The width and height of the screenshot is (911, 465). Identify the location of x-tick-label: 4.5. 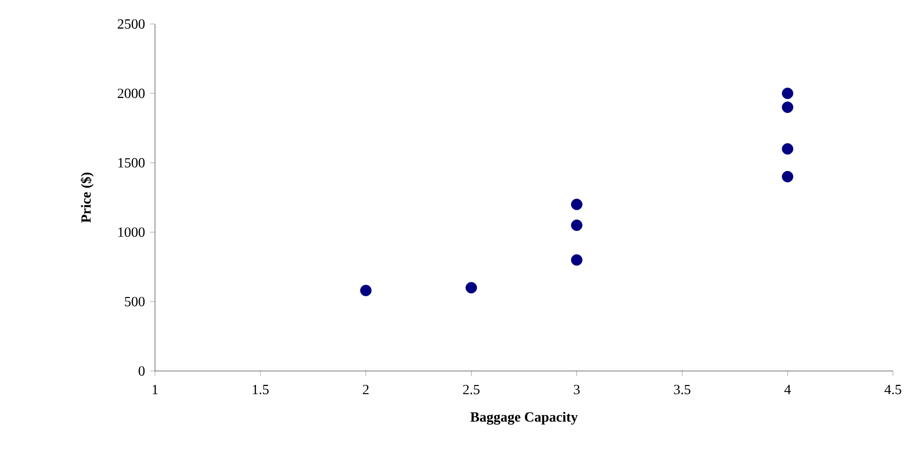
(893, 389).